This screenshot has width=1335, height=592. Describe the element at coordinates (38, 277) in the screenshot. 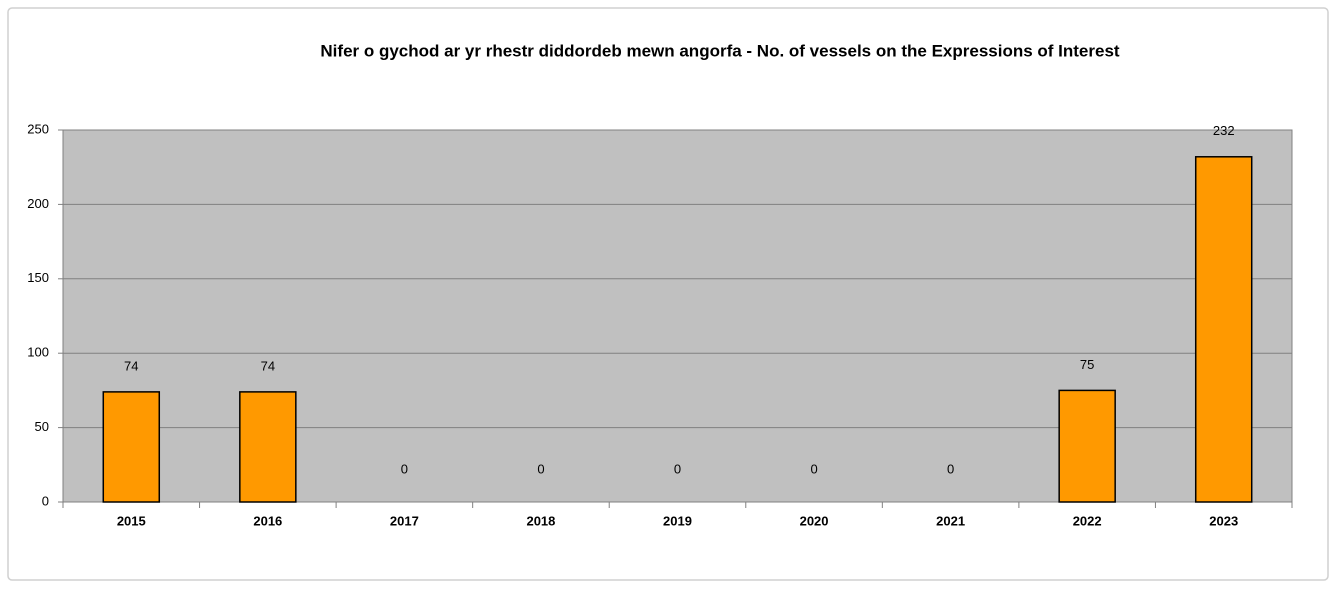

I see `y-tick-label: 150` at that location.